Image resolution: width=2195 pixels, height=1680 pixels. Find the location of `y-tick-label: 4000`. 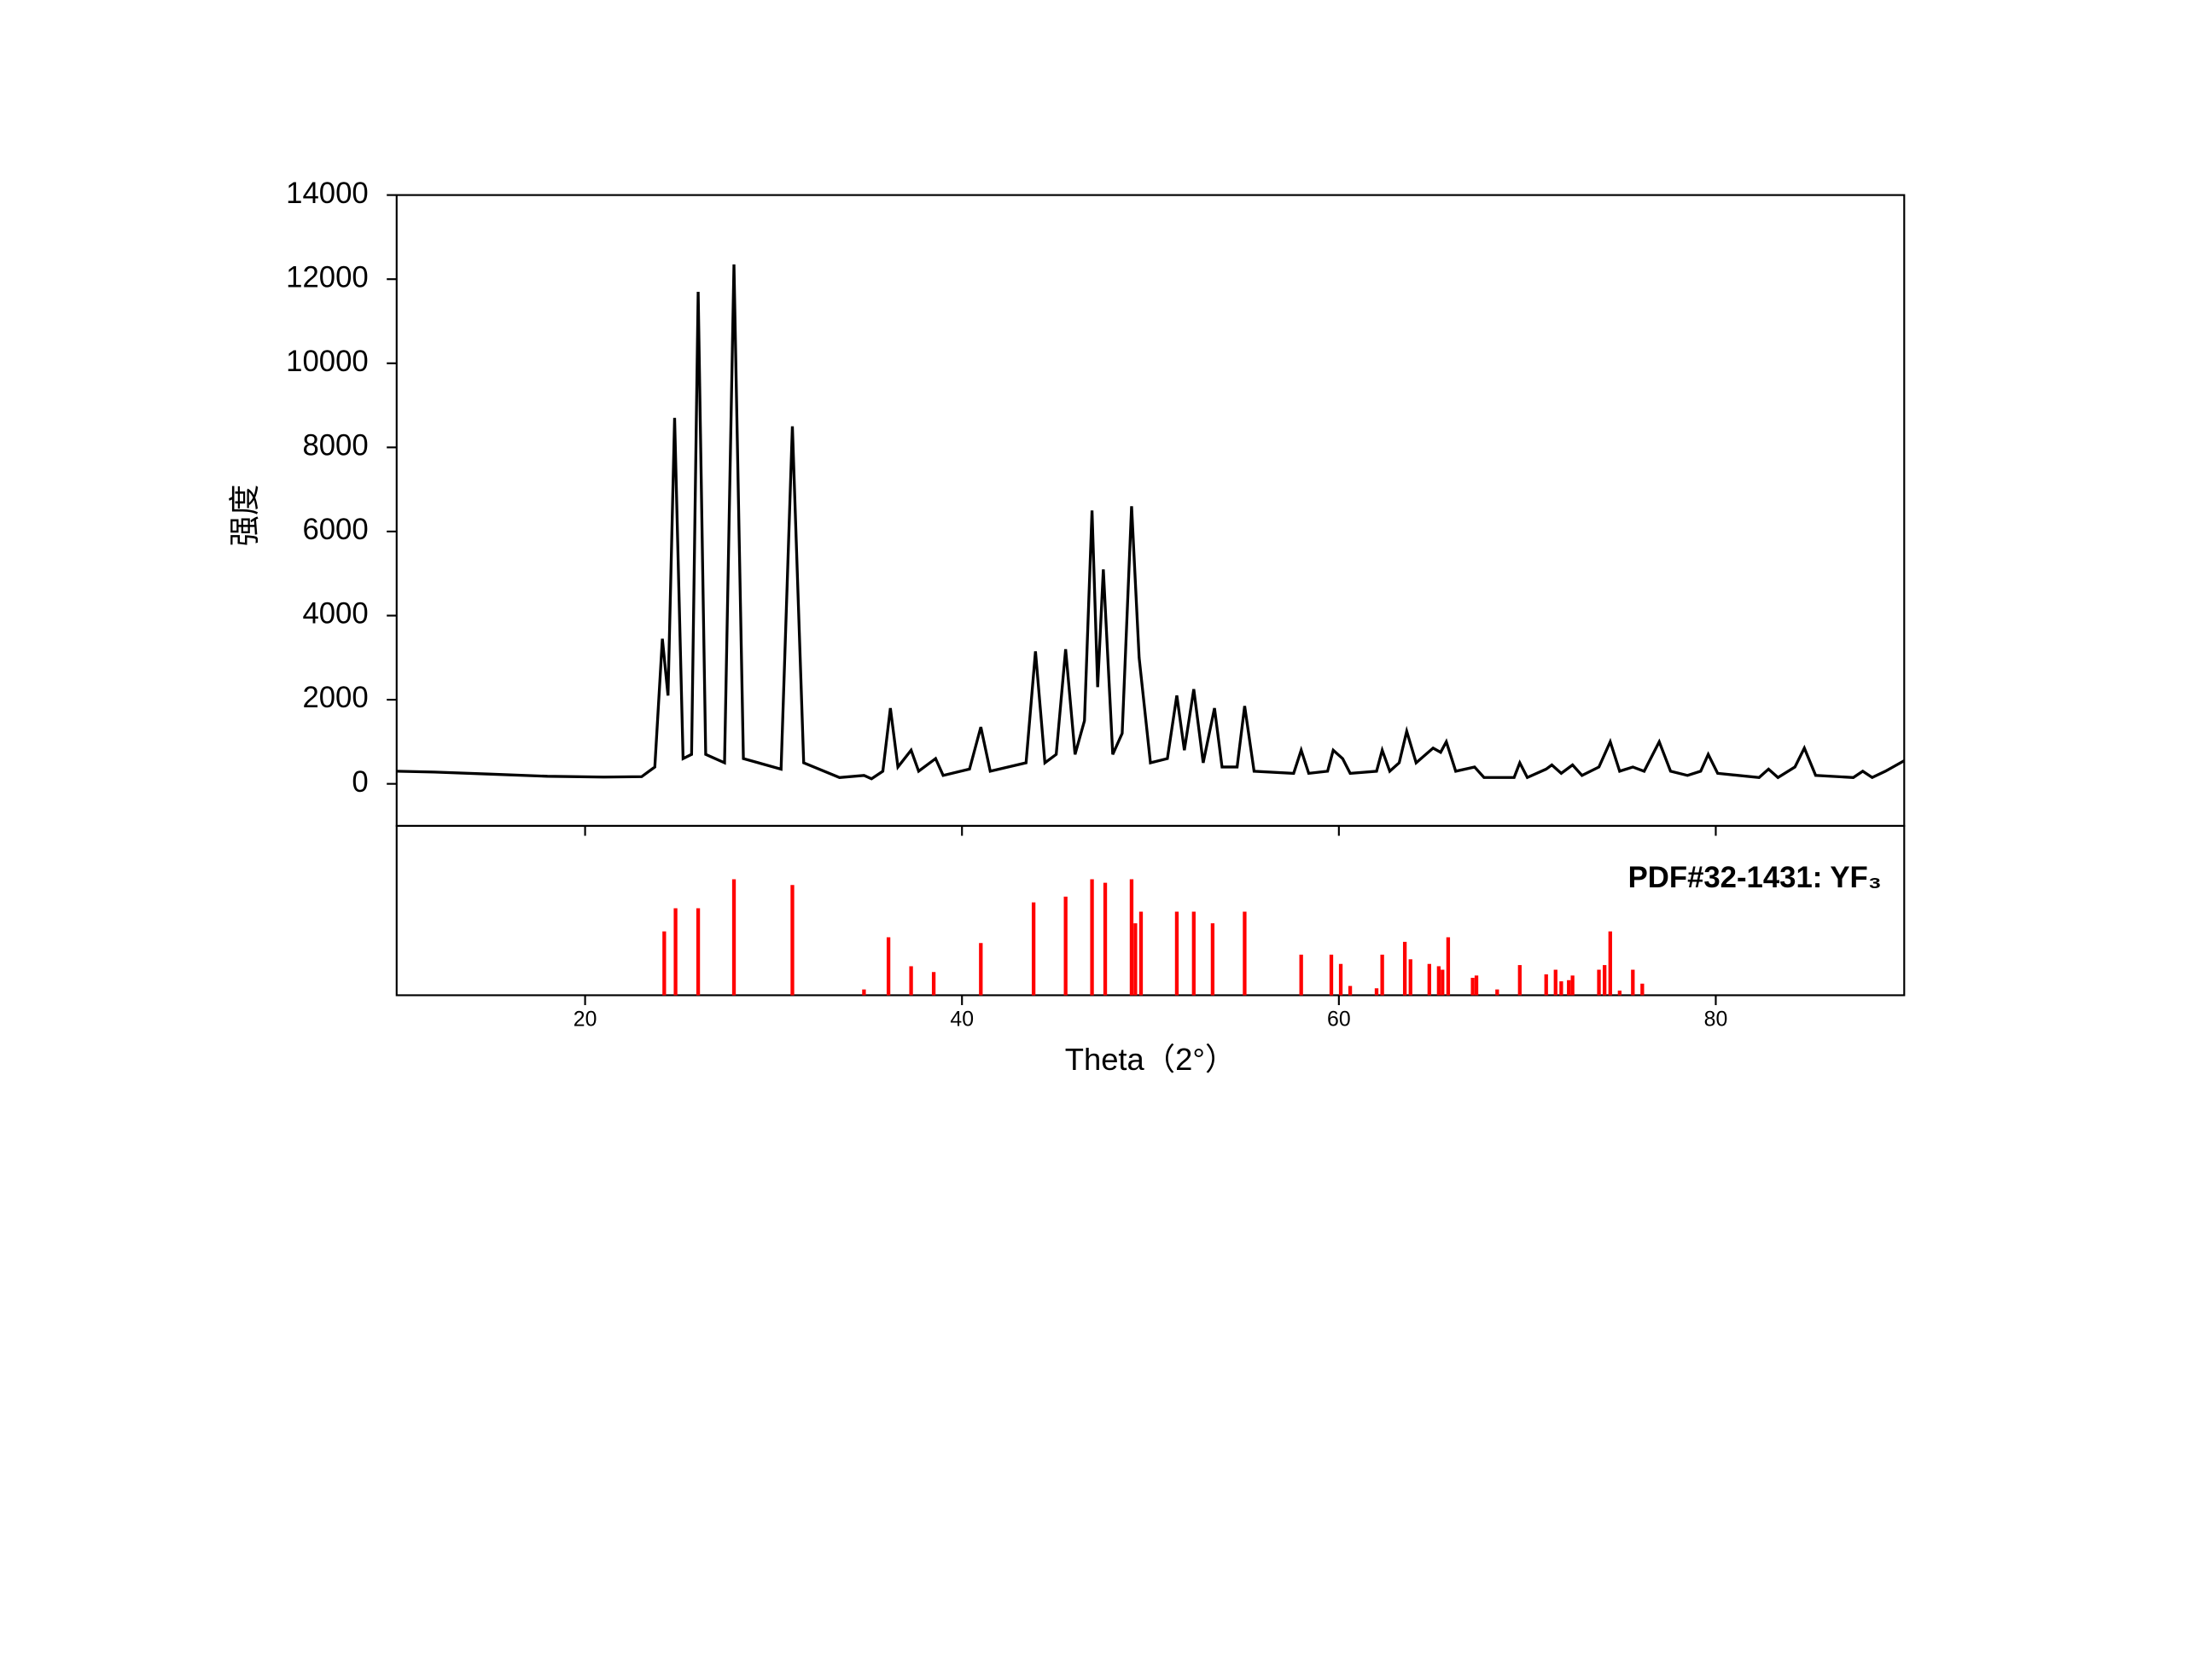

y-tick-label: 4000 is located at coordinates (335, 614).